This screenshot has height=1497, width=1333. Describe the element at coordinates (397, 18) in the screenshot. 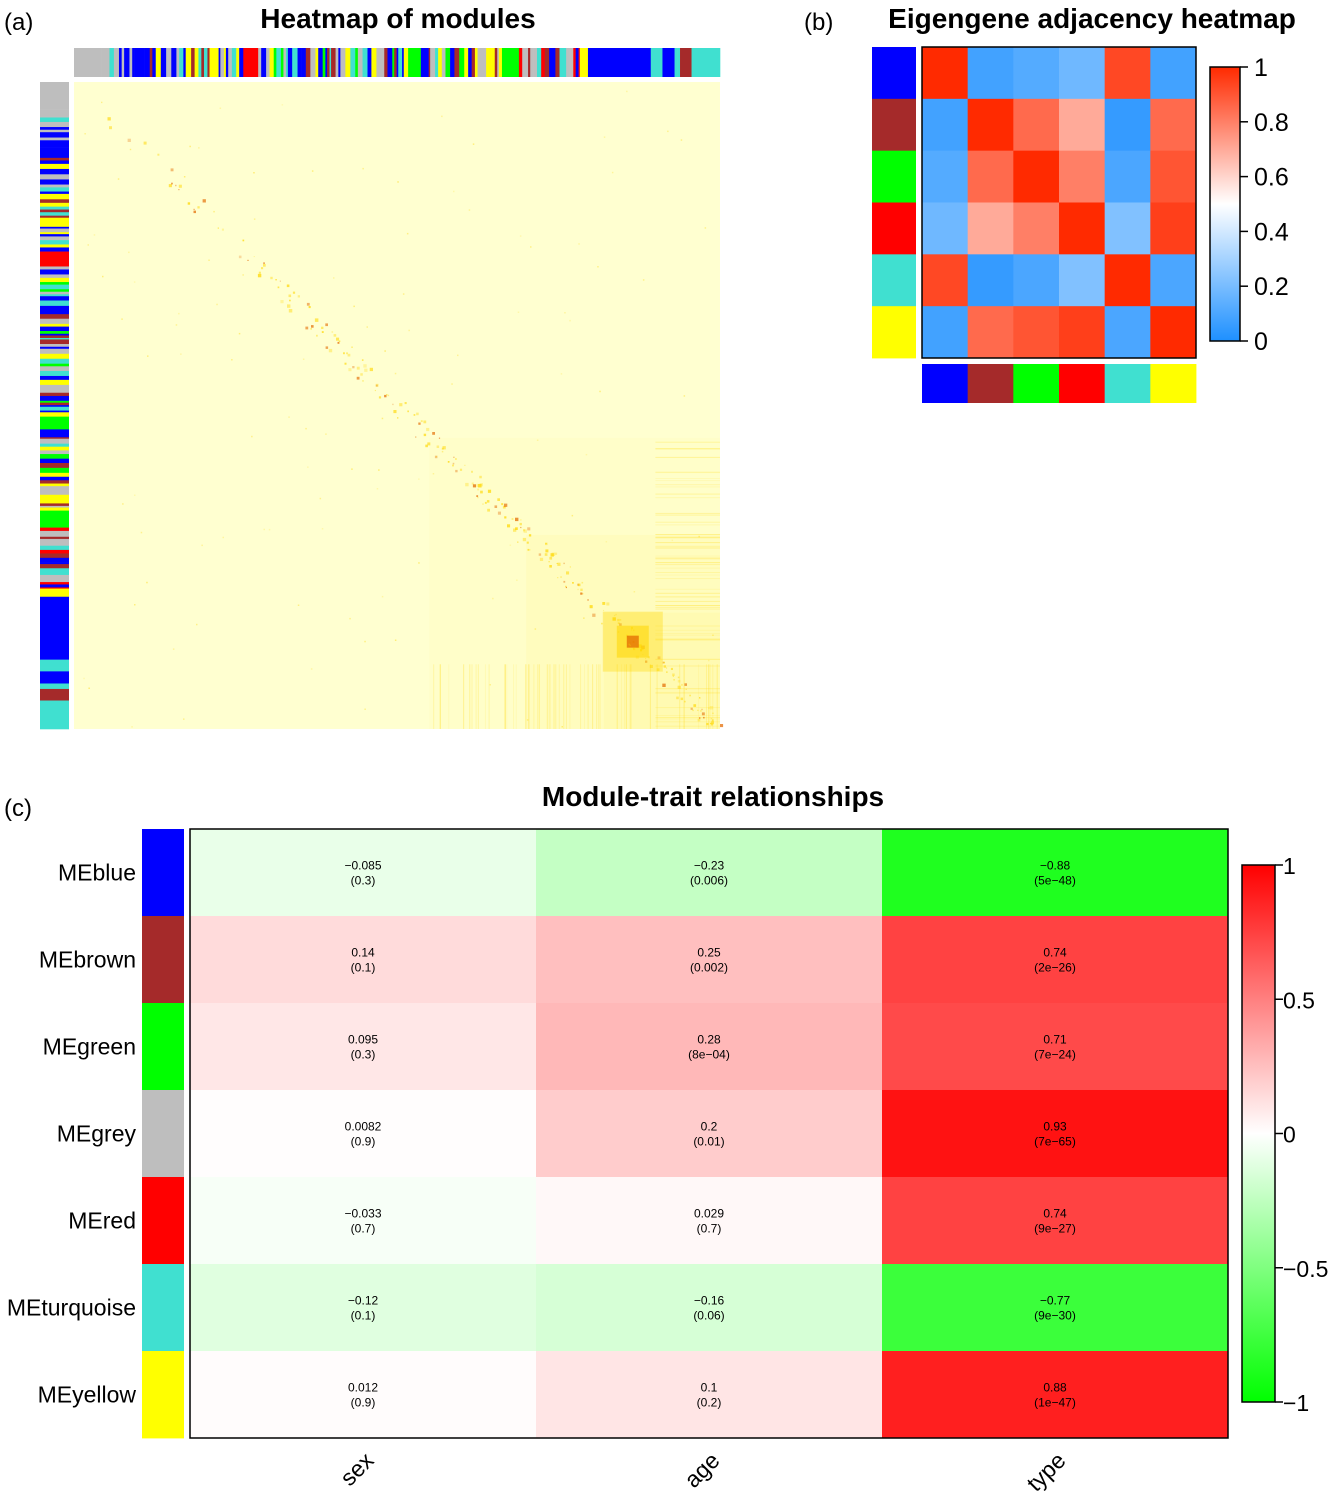

I see `chart-a-title: Heatmap of modules` at that location.